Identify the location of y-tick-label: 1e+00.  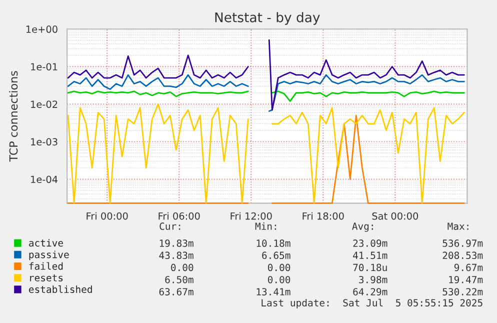
(42, 29).